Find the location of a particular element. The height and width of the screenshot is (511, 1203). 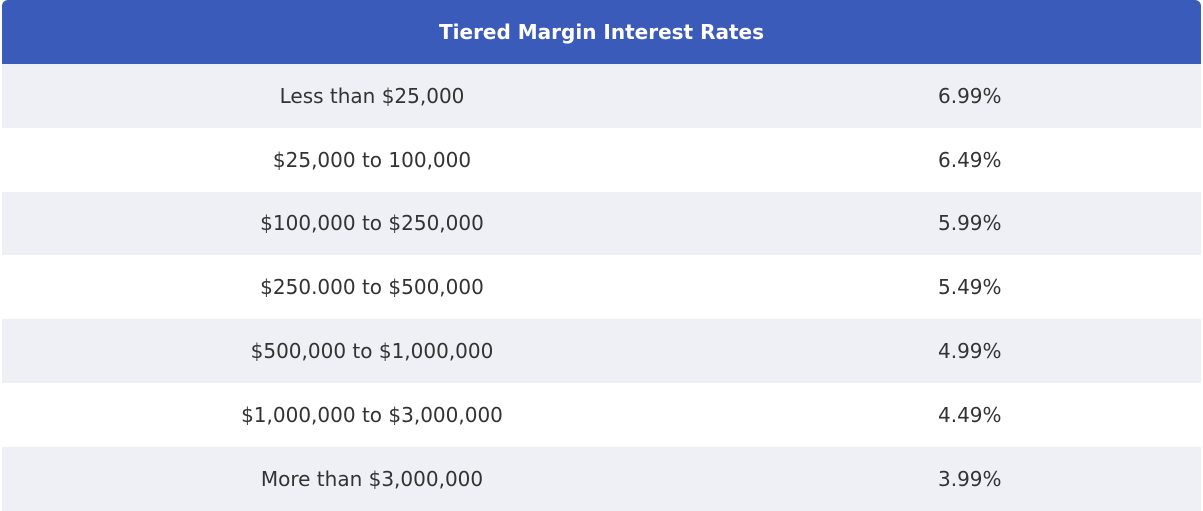

header-row: Tiered Margin Interest Rates is located at coordinates (601, 32).